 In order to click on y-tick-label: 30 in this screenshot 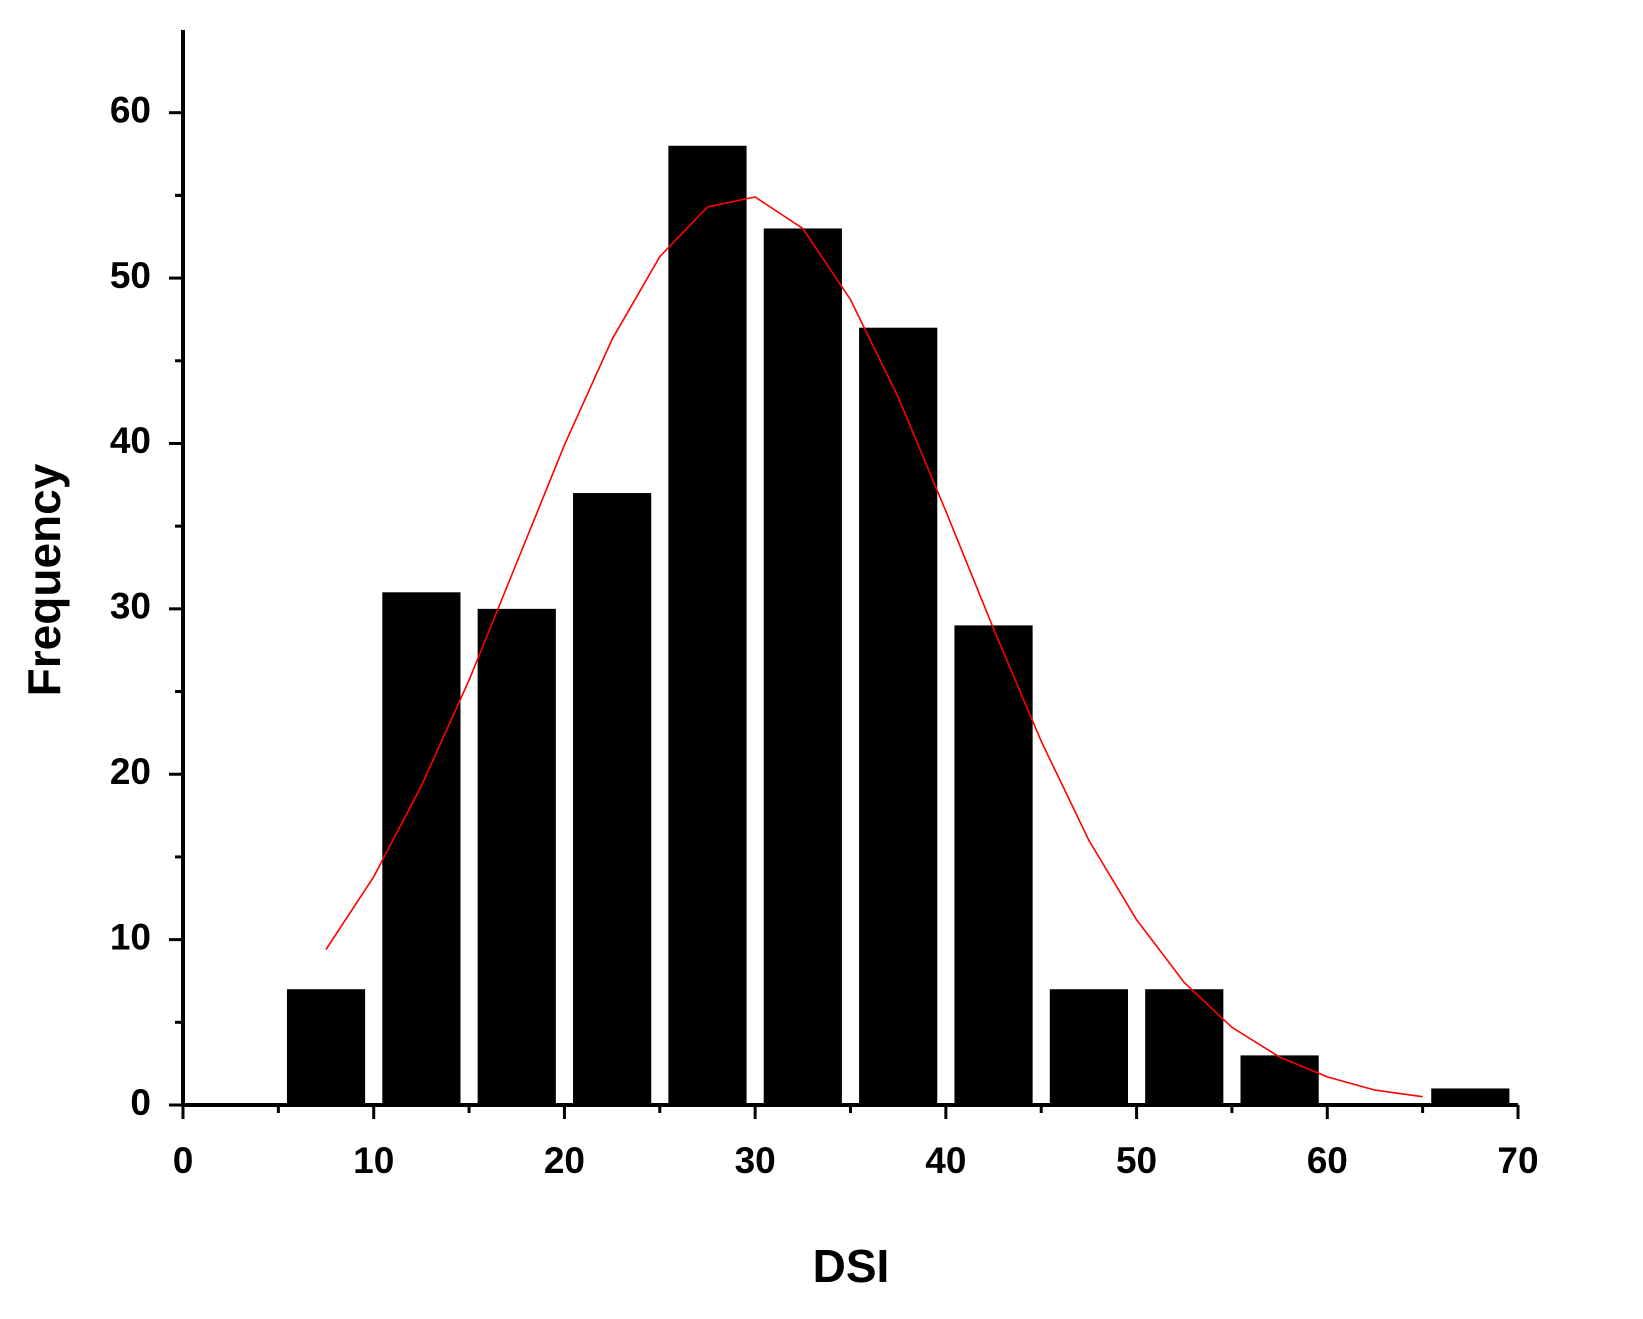, I will do `click(130, 606)`.